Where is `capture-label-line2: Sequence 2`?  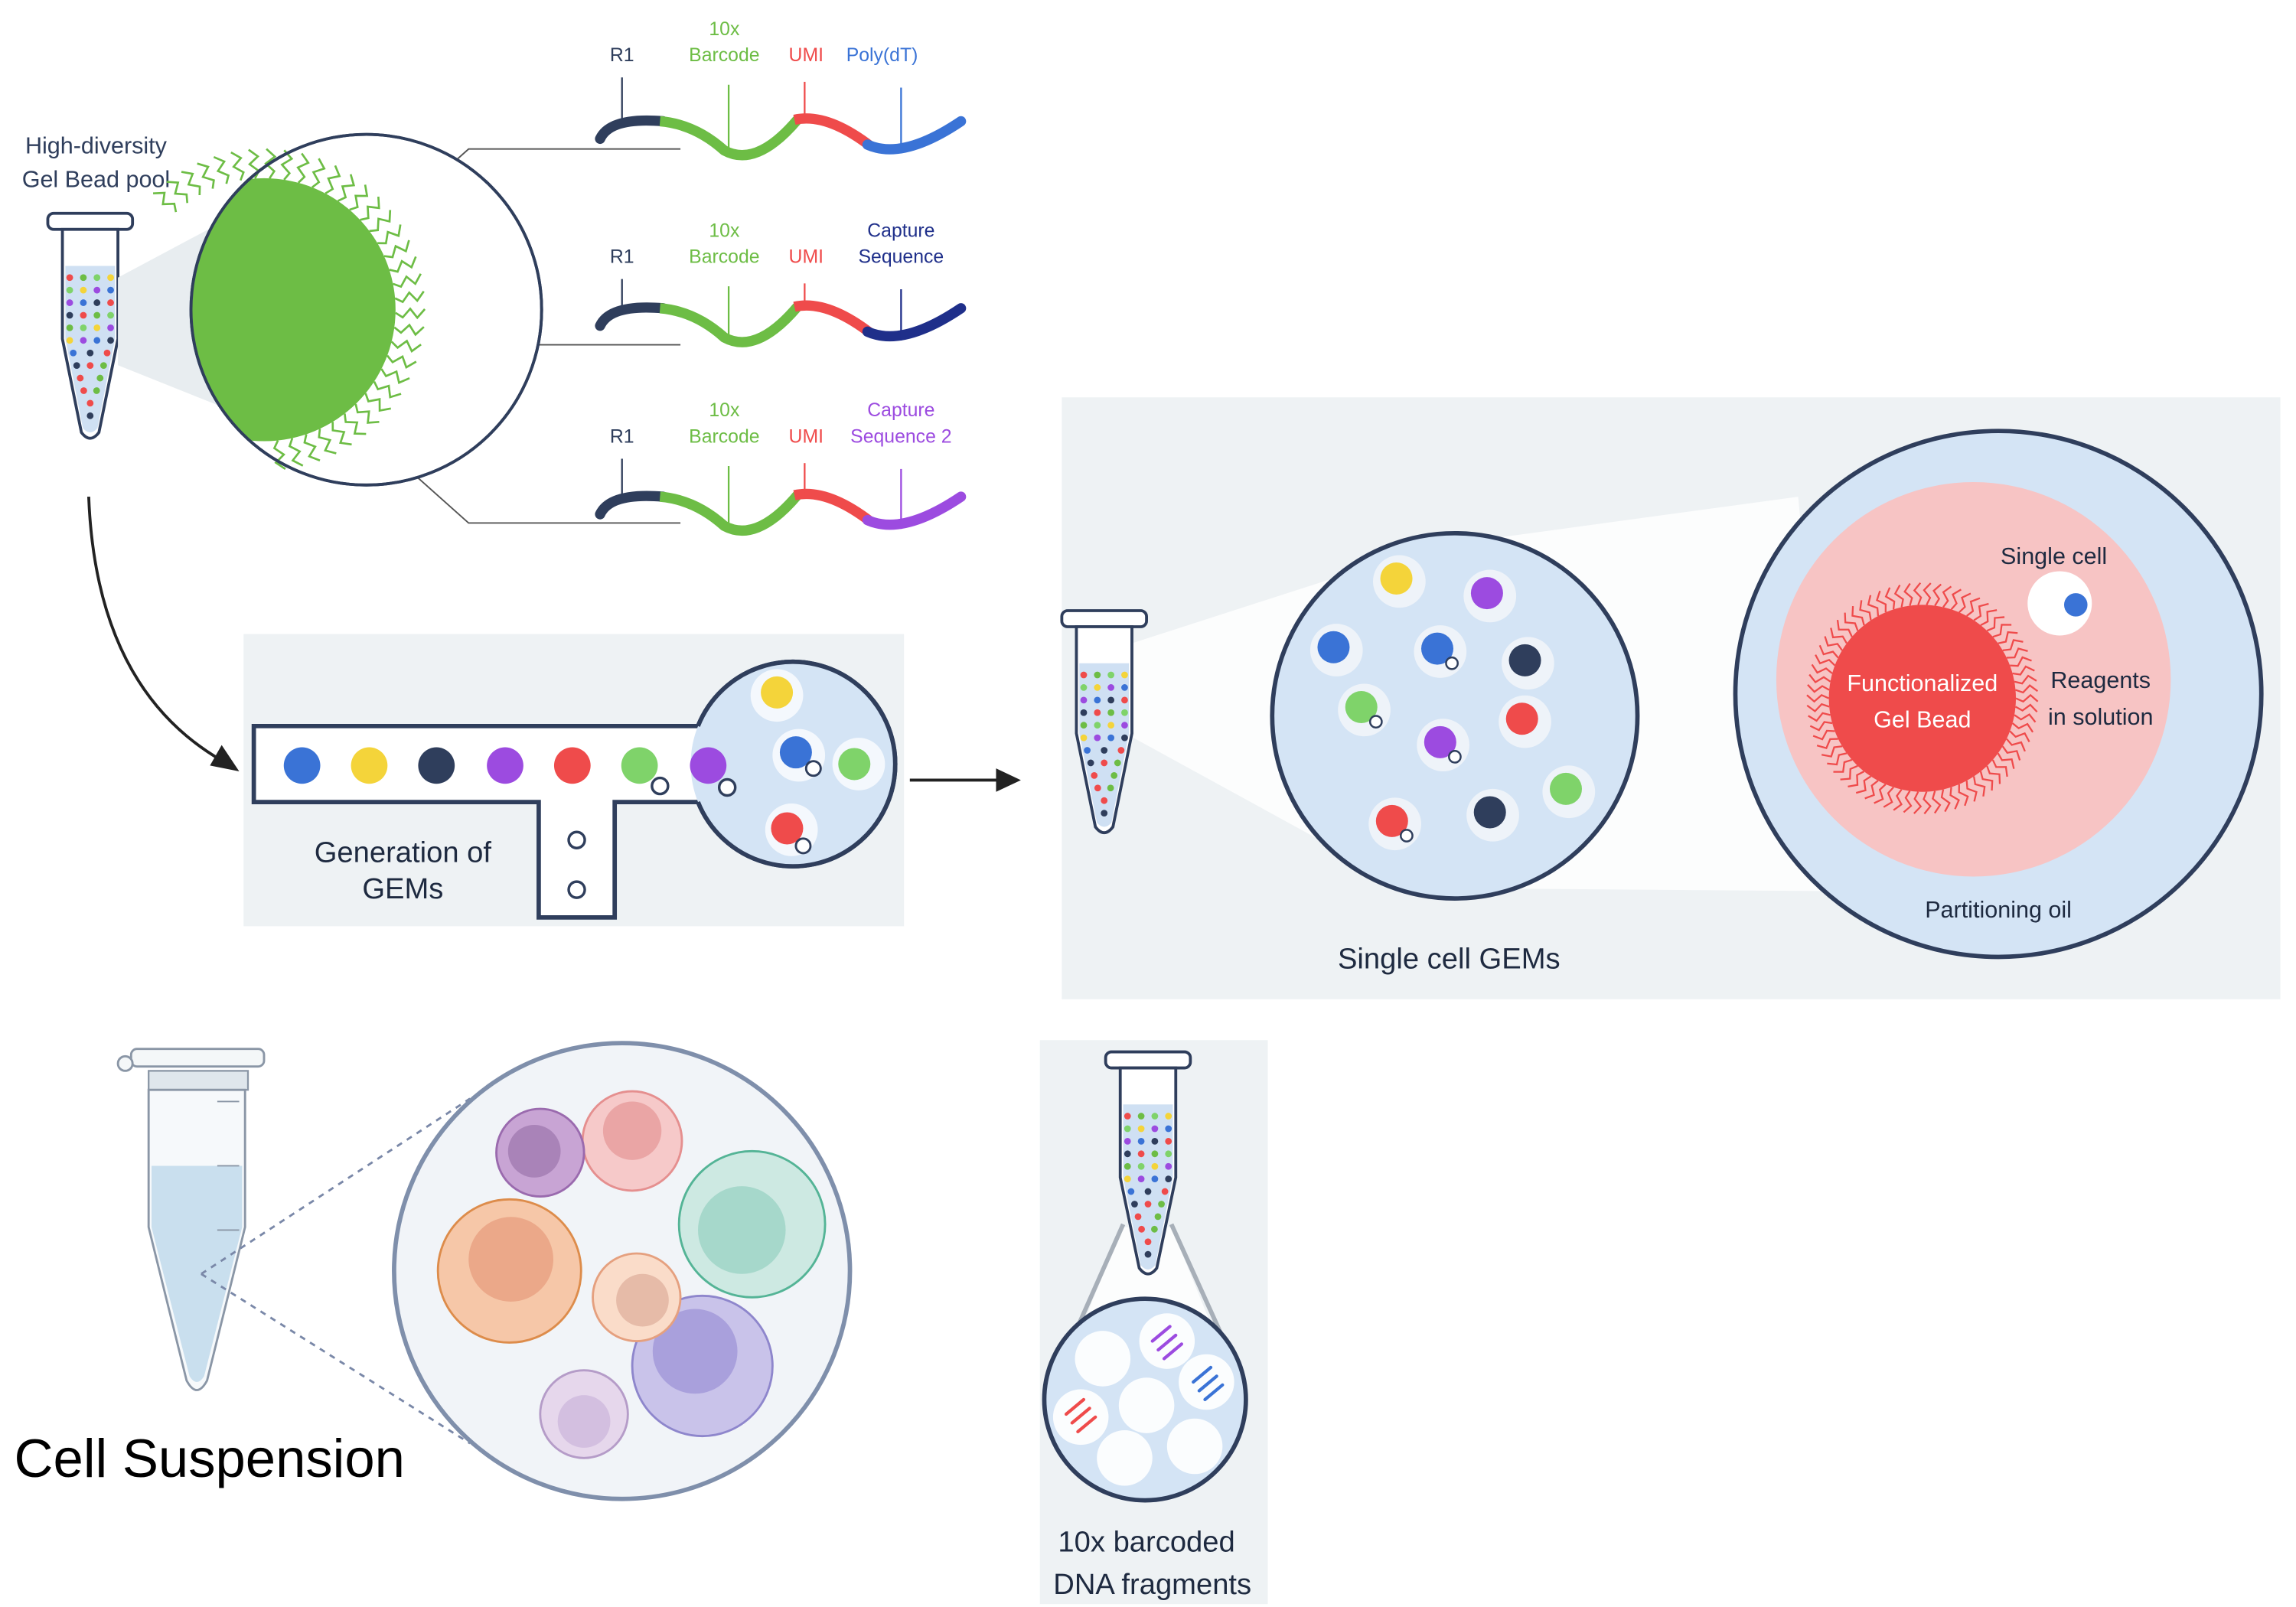 capture-label-line2: Sequence 2 is located at coordinates (900, 436).